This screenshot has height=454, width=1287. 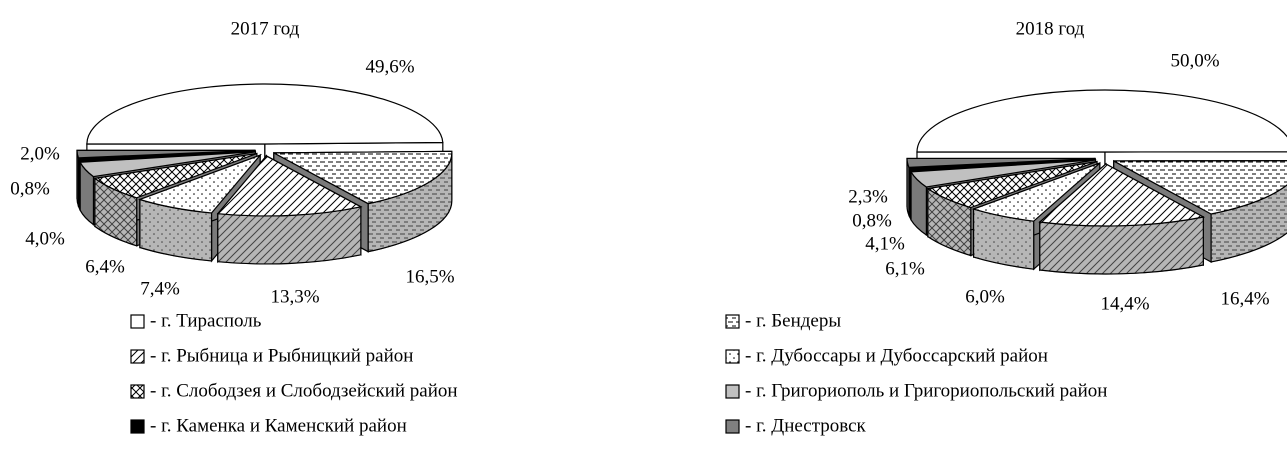 I want to click on legend-label: - г. Рыбница и Рыбницкий район, so click(x=281, y=355).